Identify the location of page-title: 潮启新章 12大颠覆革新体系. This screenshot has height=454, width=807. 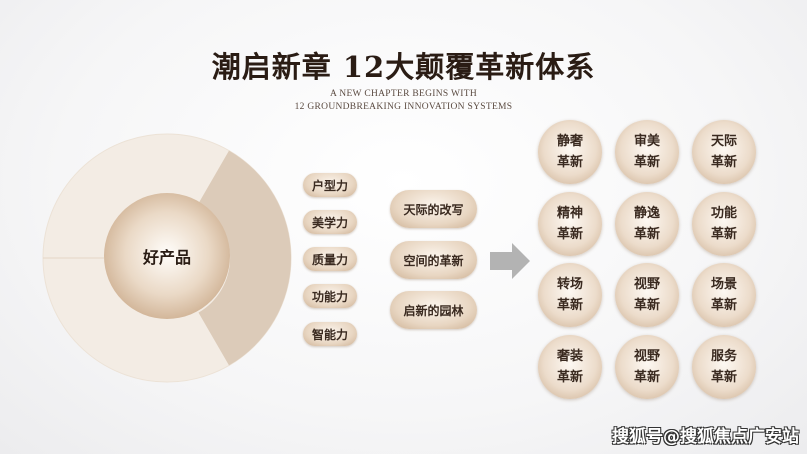
(403, 67).